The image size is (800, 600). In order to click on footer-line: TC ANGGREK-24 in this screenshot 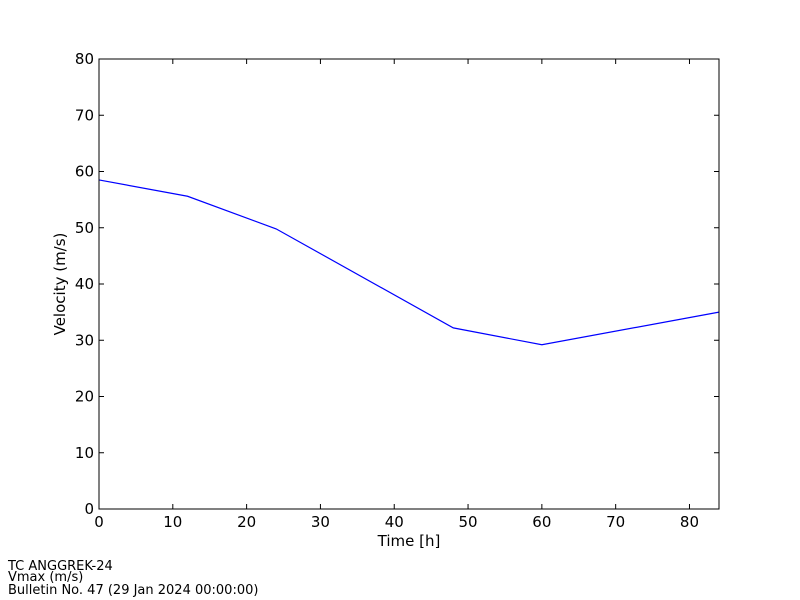, I will do `click(60, 566)`.